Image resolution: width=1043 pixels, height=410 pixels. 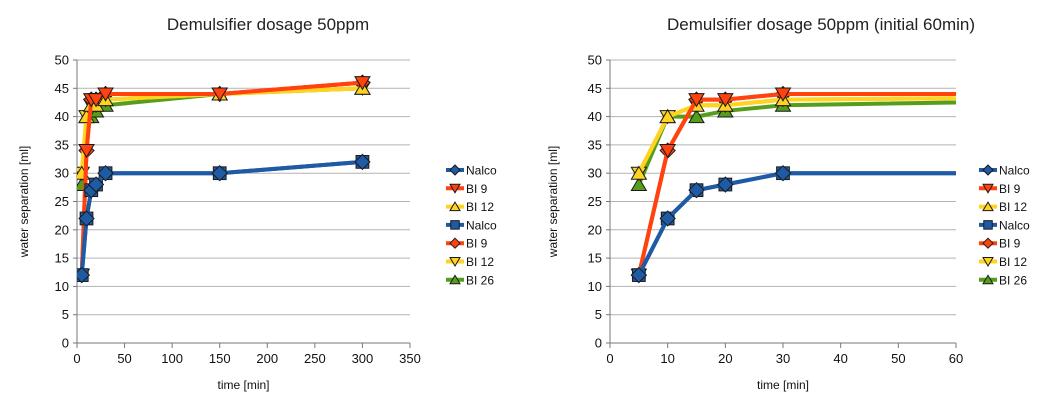 What do you see at coordinates (821, 24) in the screenshot?
I see `chart-title: Demulsifier dosage 50ppm (initial 60min)` at bounding box center [821, 24].